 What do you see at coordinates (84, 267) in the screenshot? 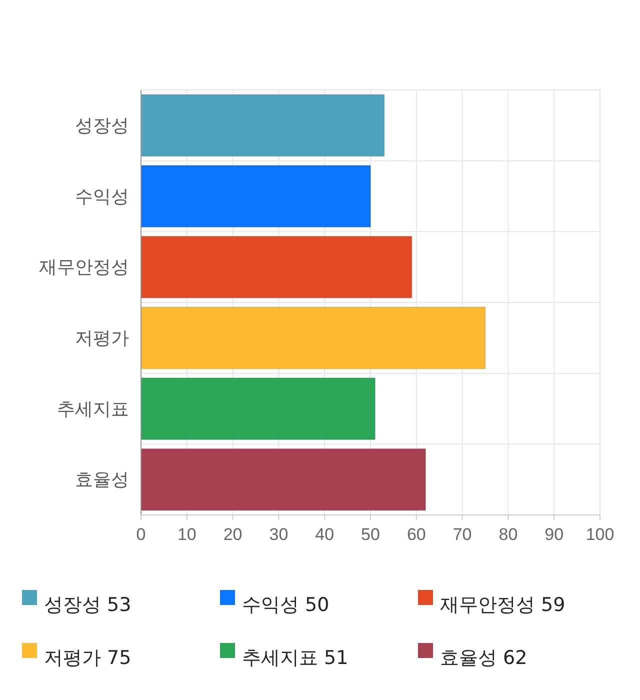
I see `y-tick-label: 재무안정성` at bounding box center [84, 267].